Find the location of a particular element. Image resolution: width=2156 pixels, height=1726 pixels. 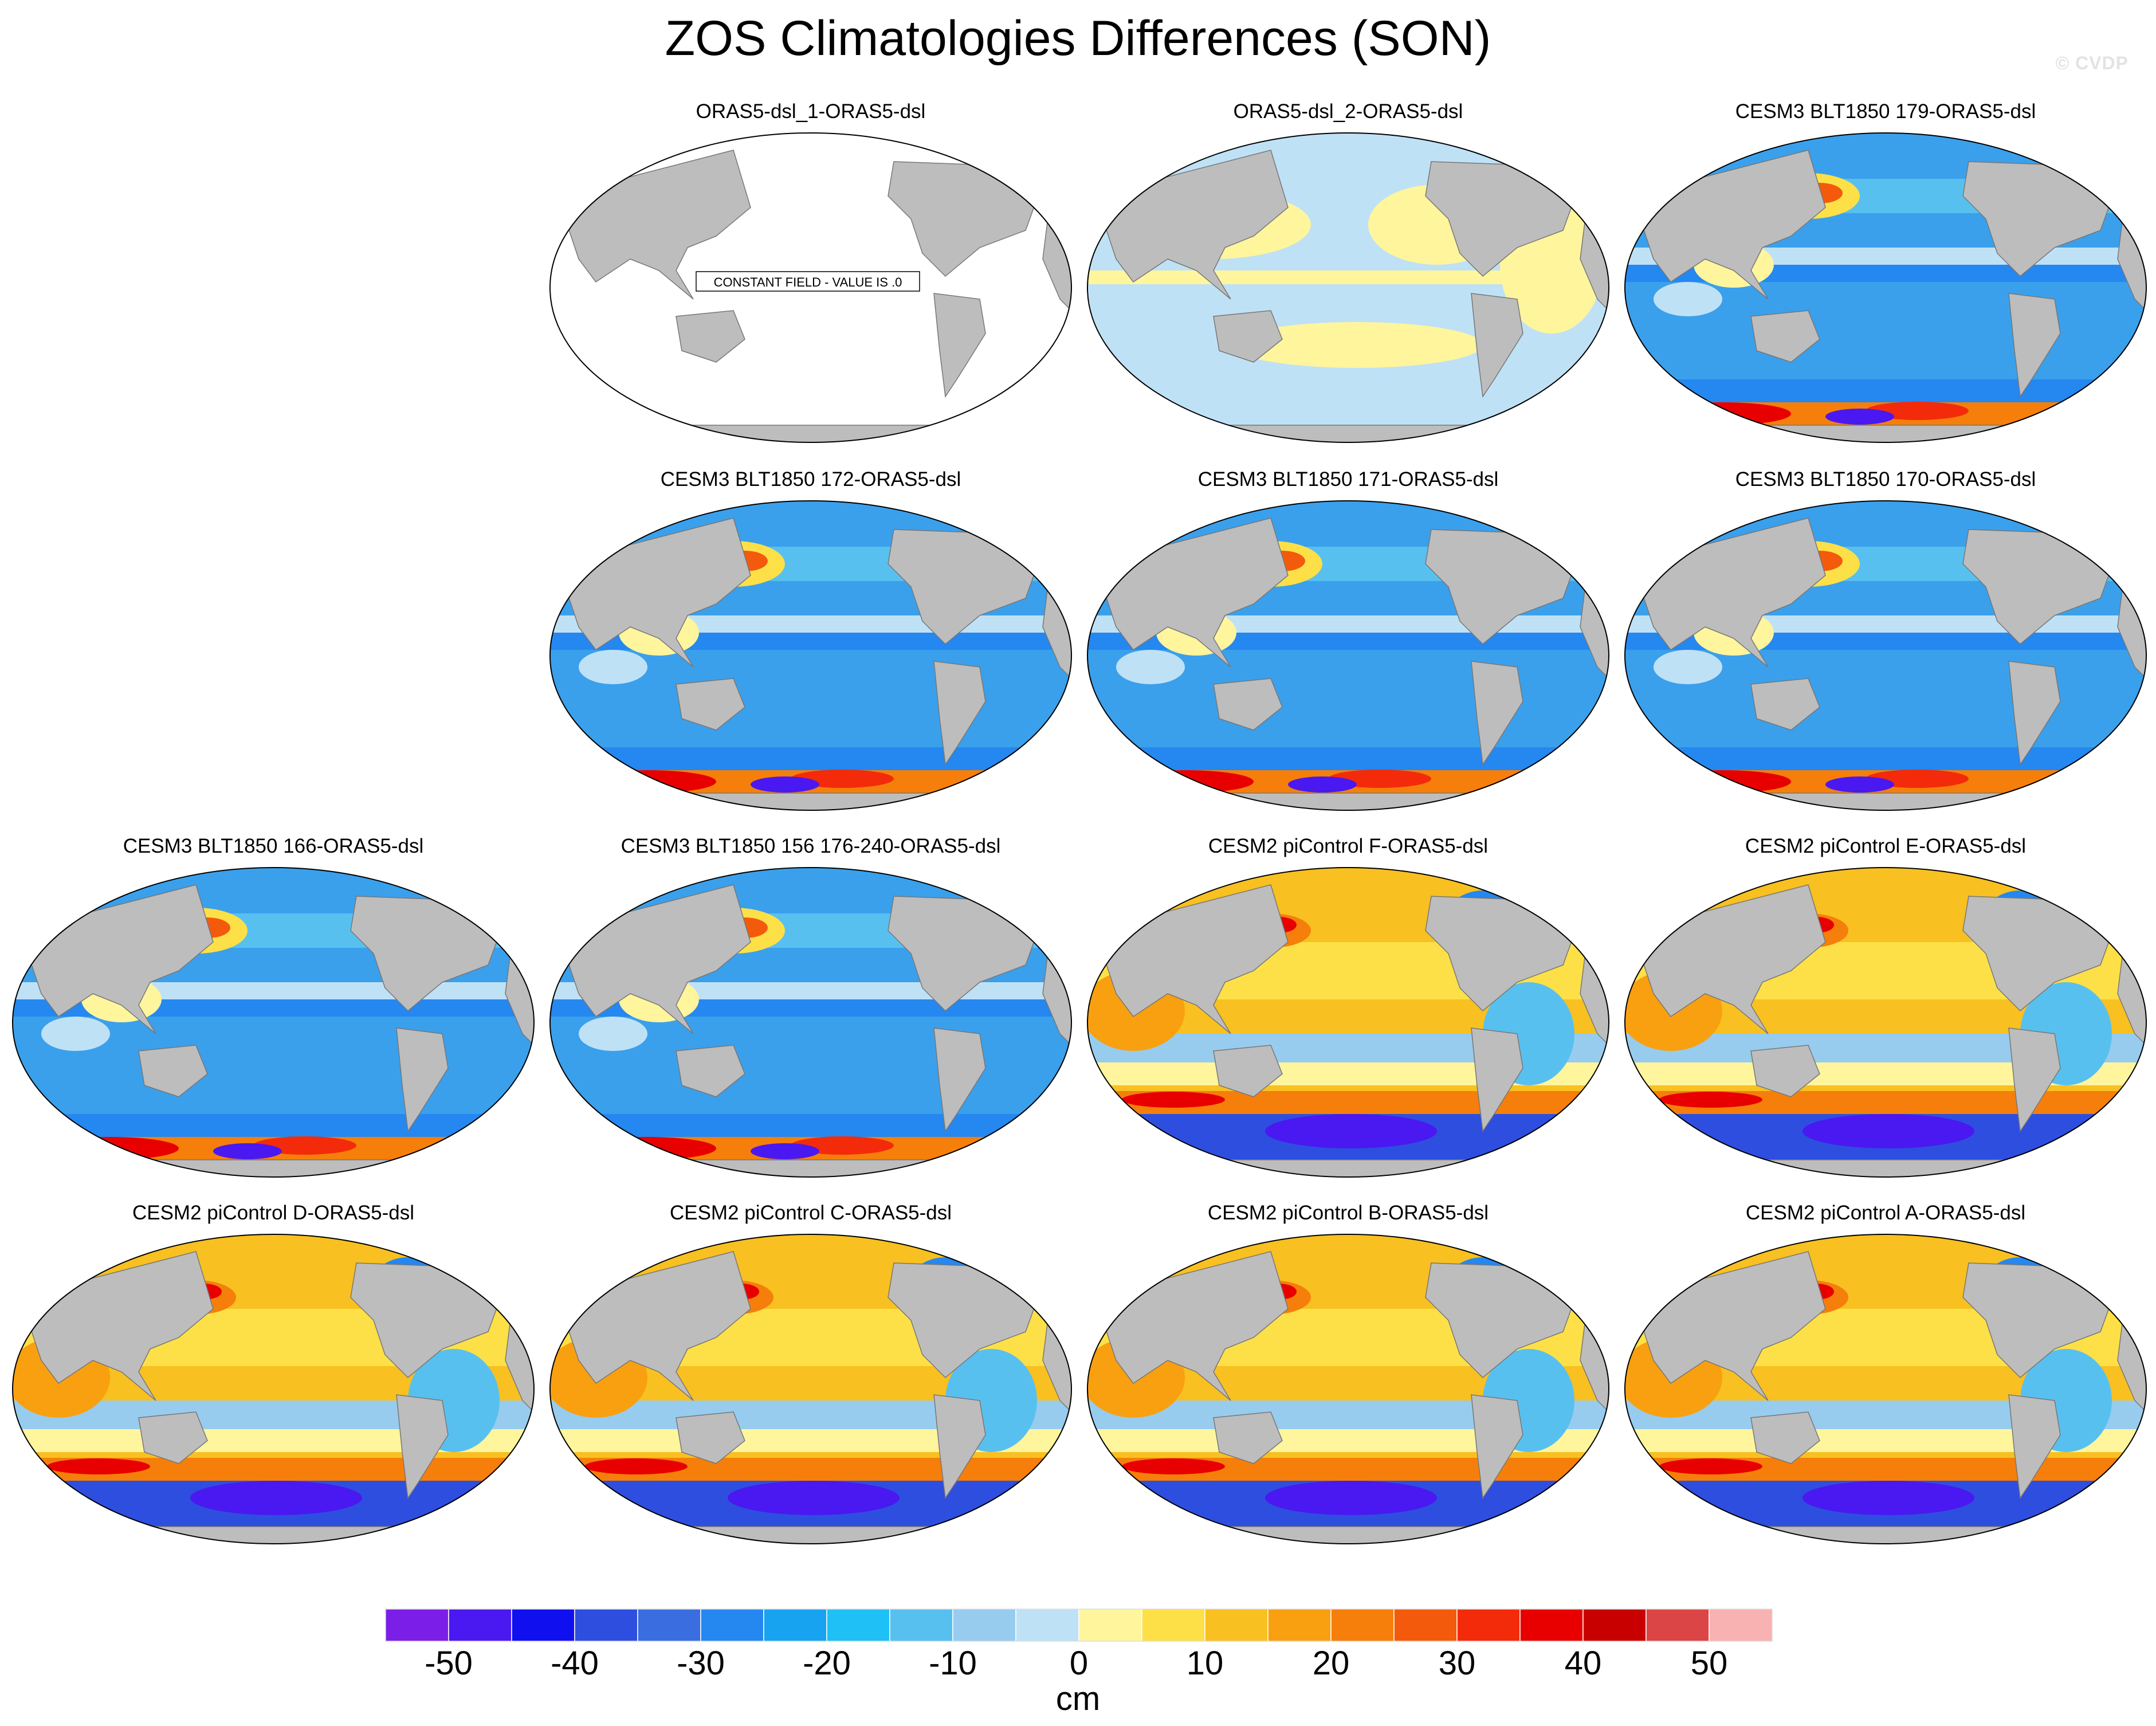

map-panel: CESM3 BLT1850 156 176-240-ORAS5-dsl is located at coordinates (810, 1010).